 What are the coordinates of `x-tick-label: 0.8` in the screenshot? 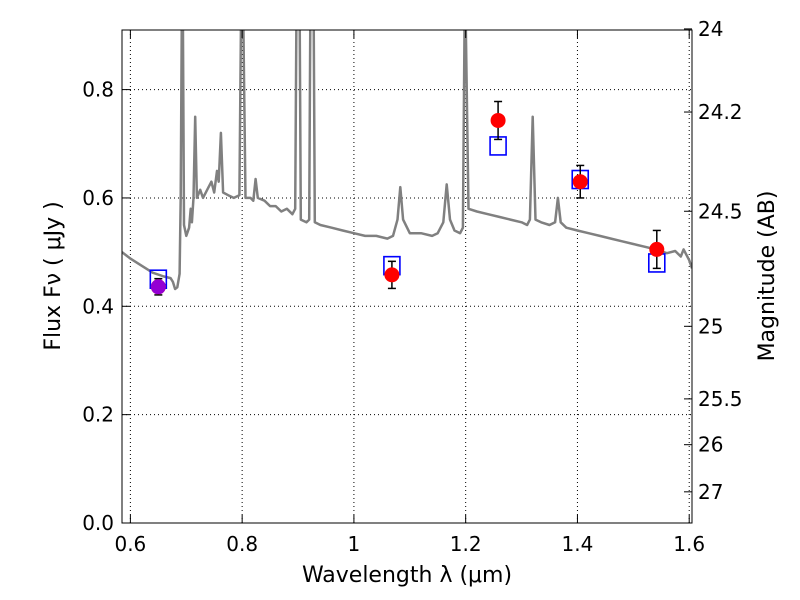 It's located at (242, 544).